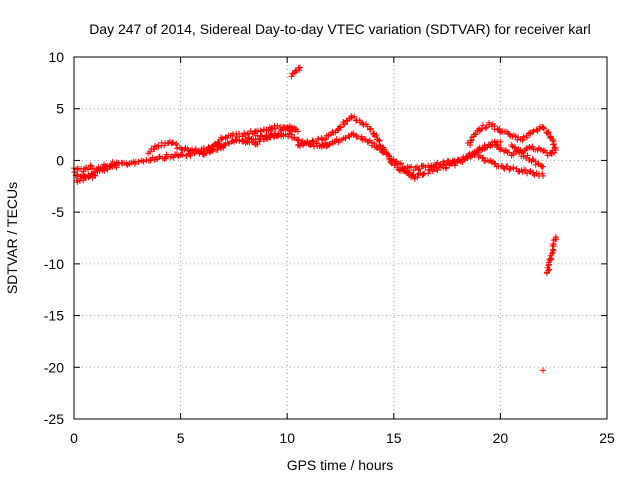 The height and width of the screenshot is (480, 640). I want to click on x-tick-label: 5, so click(181, 438).